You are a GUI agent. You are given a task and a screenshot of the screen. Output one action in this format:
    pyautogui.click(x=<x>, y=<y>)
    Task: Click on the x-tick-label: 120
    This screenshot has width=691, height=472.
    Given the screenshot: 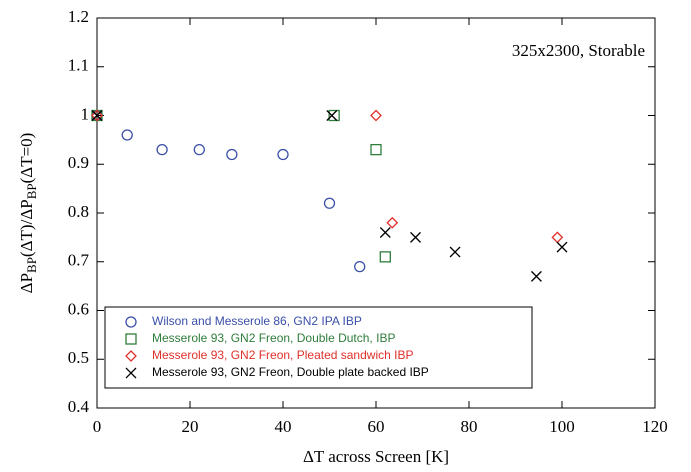 What is the action you would take?
    pyautogui.click(x=655, y=426)
    